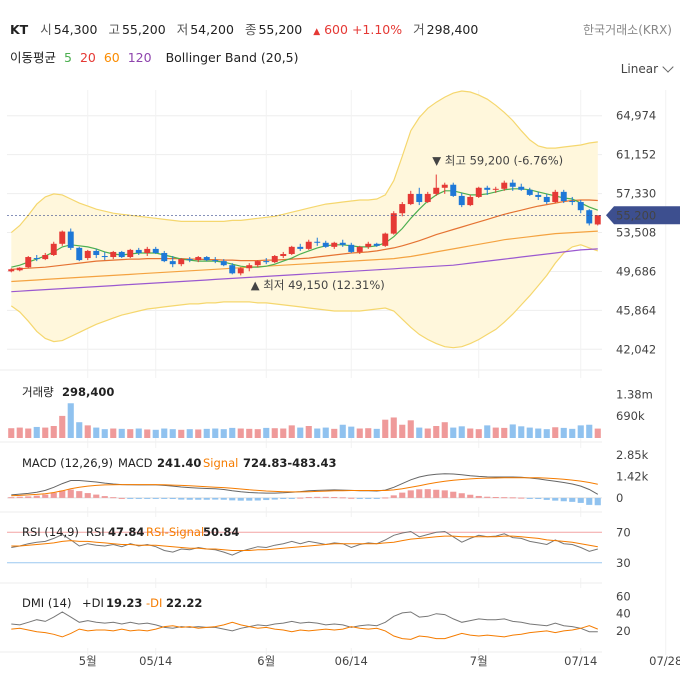  Describe the element at coordinates (88, 392) in the screenshot. I see `volume-panel-value: 298,400` at that location.